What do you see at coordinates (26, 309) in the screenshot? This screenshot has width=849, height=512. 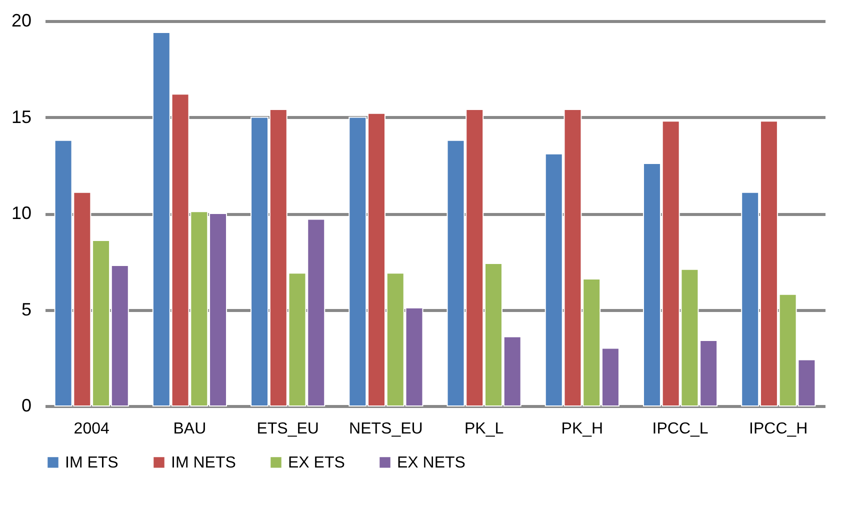 I see `y-tick-label: 5` at bounding box center [26, 309].